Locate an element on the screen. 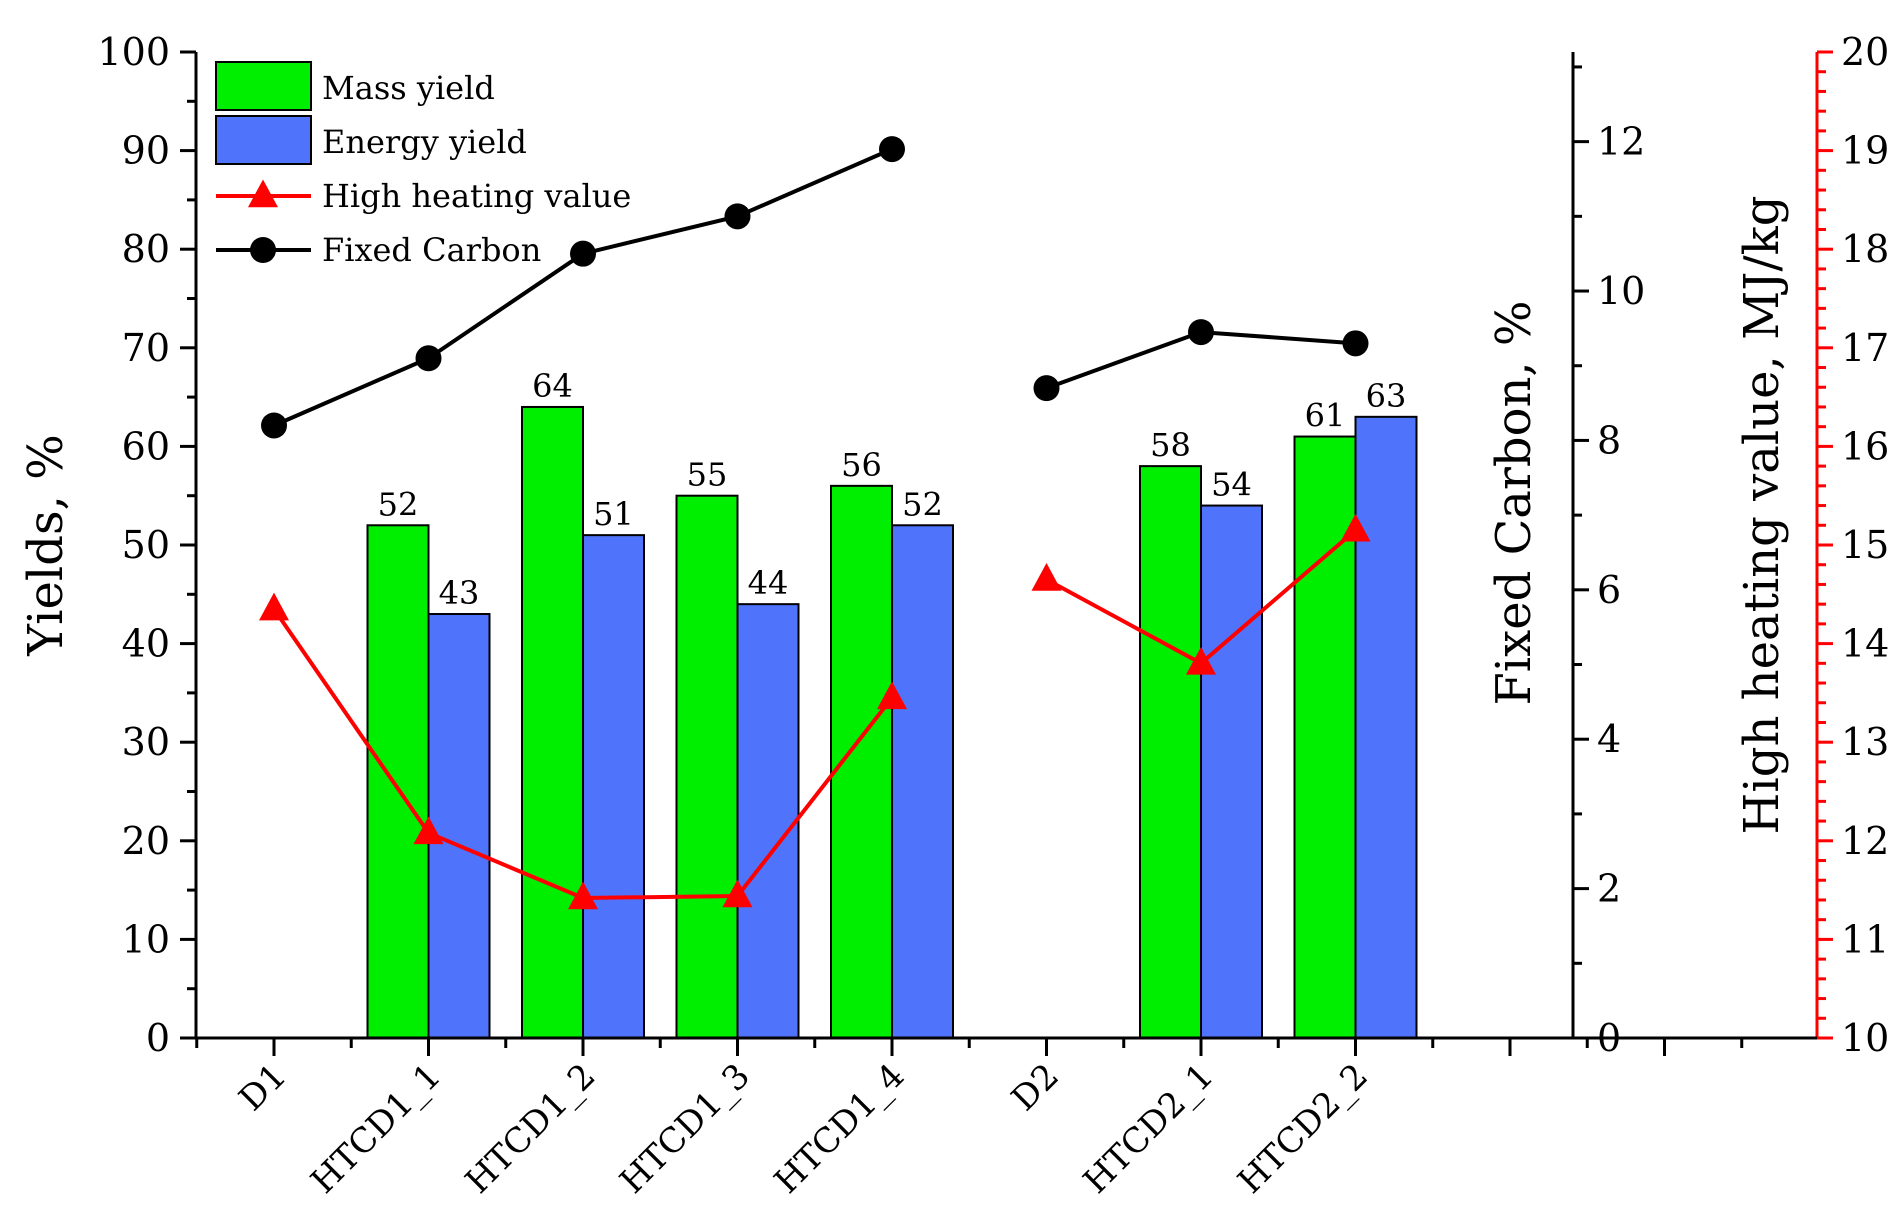 The image size is (1904, 1222). yields-tick-label: 0 is located at coordinates (158, 1038).